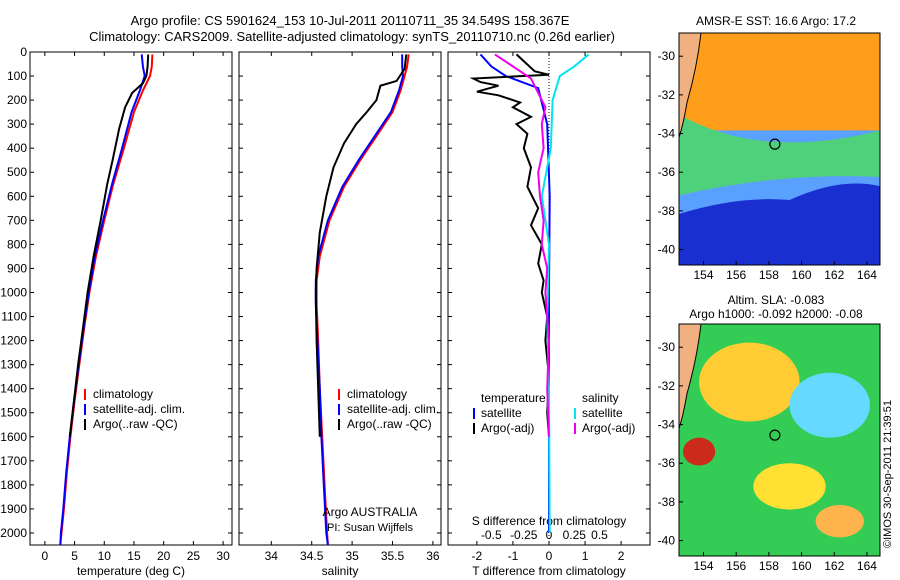 Image resolution: width=900 pixels, height=580 pixels. I want to click on depth-tick-label: 700, so click(17, 220).